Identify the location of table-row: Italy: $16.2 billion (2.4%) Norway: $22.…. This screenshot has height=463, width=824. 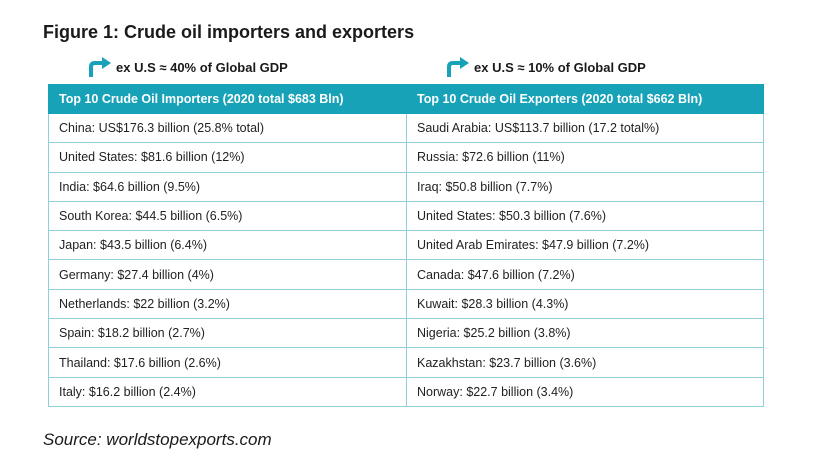
(406, 391).